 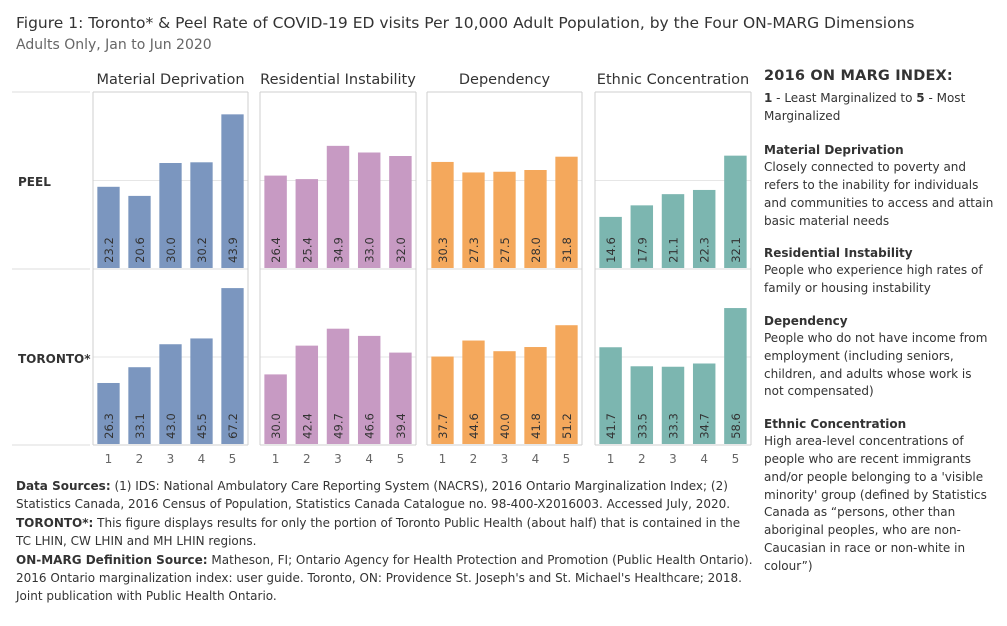 What do you see at coordinates (838, 253) in the screenshot?
I see `legend-def-title: Residential Instability` at bounding box center [838, 253].